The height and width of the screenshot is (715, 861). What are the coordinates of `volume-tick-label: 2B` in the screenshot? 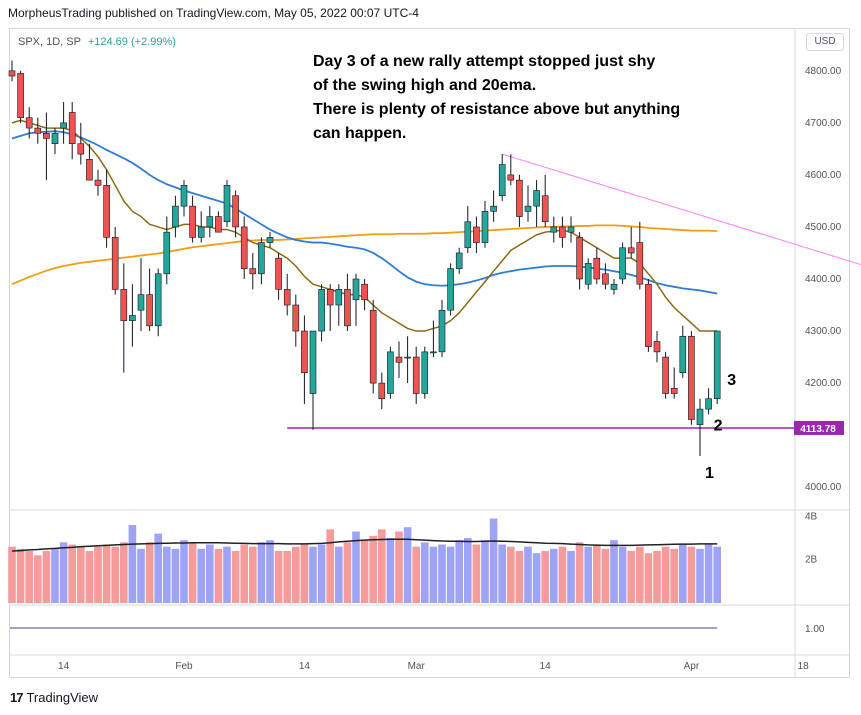 It's located at (811, 560).